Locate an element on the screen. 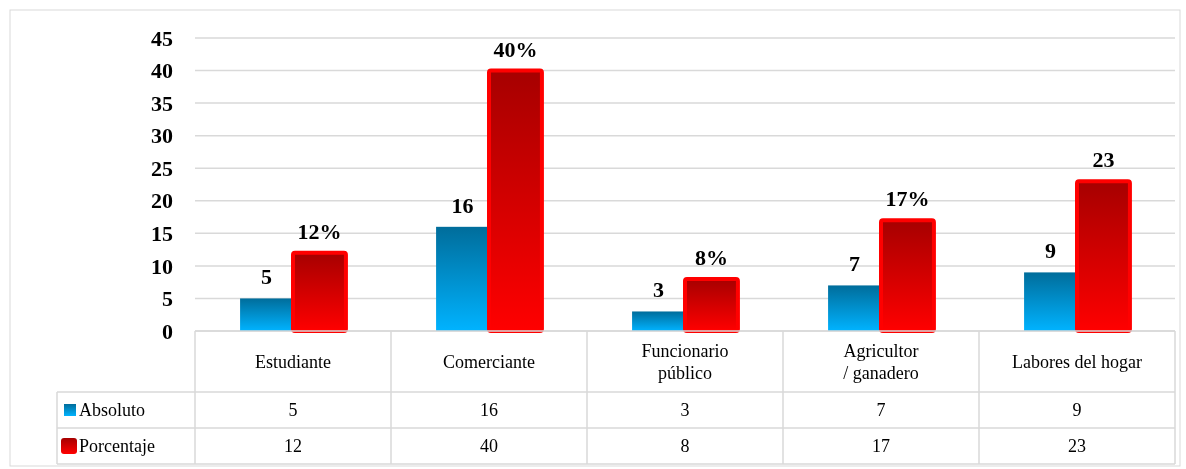 This screenshot has height=469, width=1186. annotation: 12% is located at coordinates (319, 231).